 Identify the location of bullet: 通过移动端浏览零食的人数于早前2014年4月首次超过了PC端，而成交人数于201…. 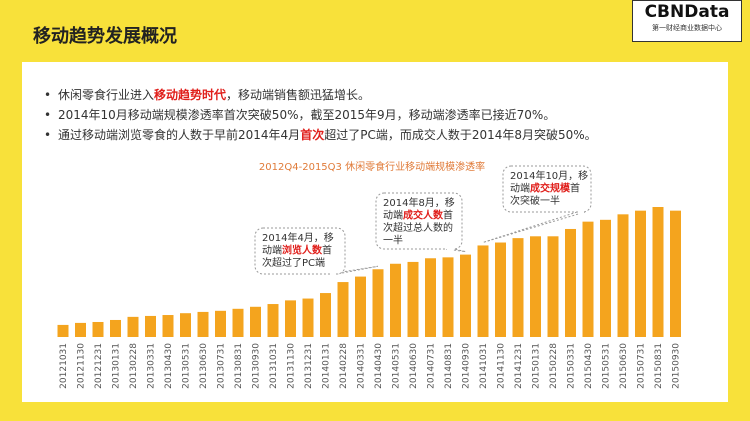
(327, 136).